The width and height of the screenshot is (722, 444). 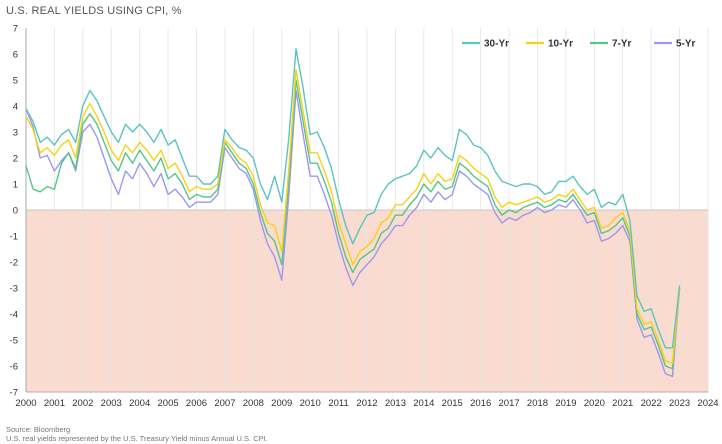 What do you see at coordinates (25, 403) in the screenshot?
I see `x-tick-label: 2000` at bounding box center [25, 403].